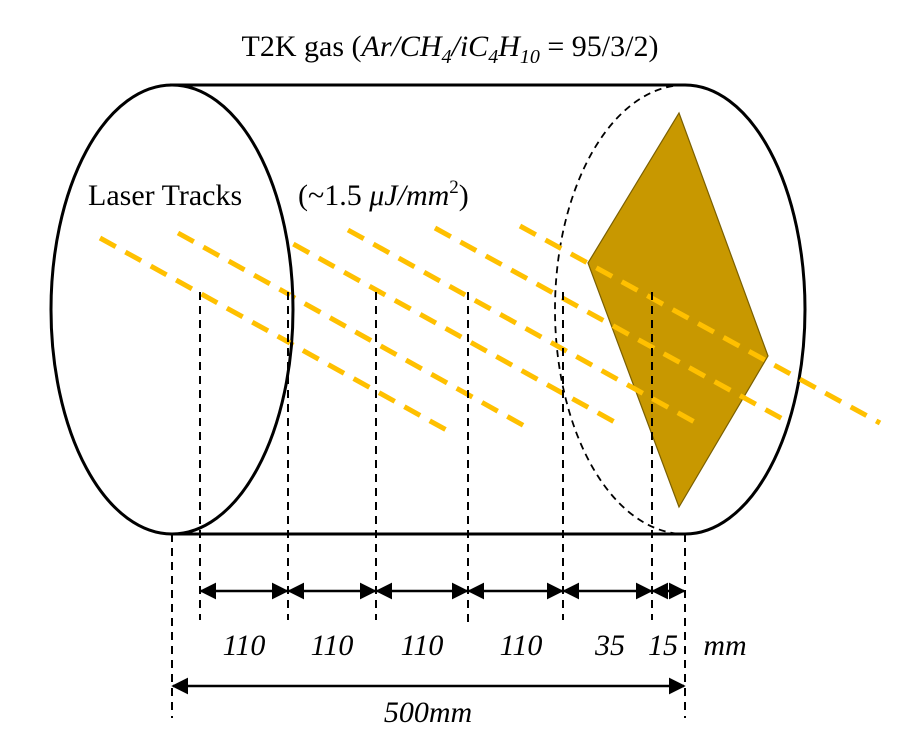  What do you see at coordinates (470, 46) in the screenshot?
I see `title-mid: /iC` at bounding box center [470, 46].